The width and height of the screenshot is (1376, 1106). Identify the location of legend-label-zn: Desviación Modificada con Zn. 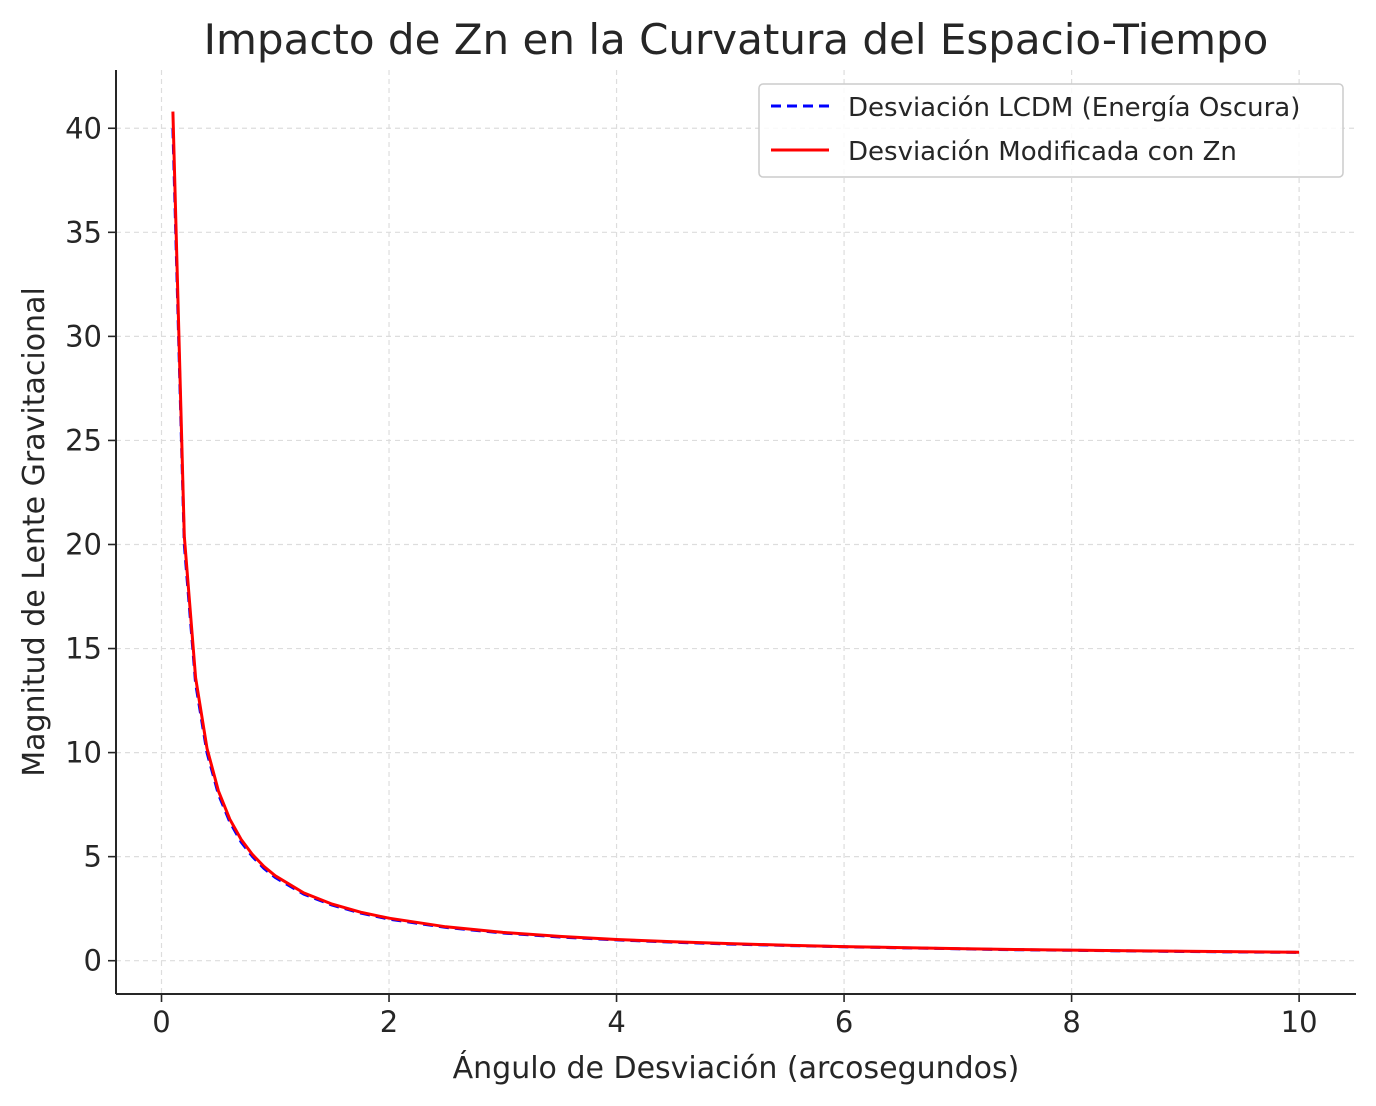
(1042, 152).